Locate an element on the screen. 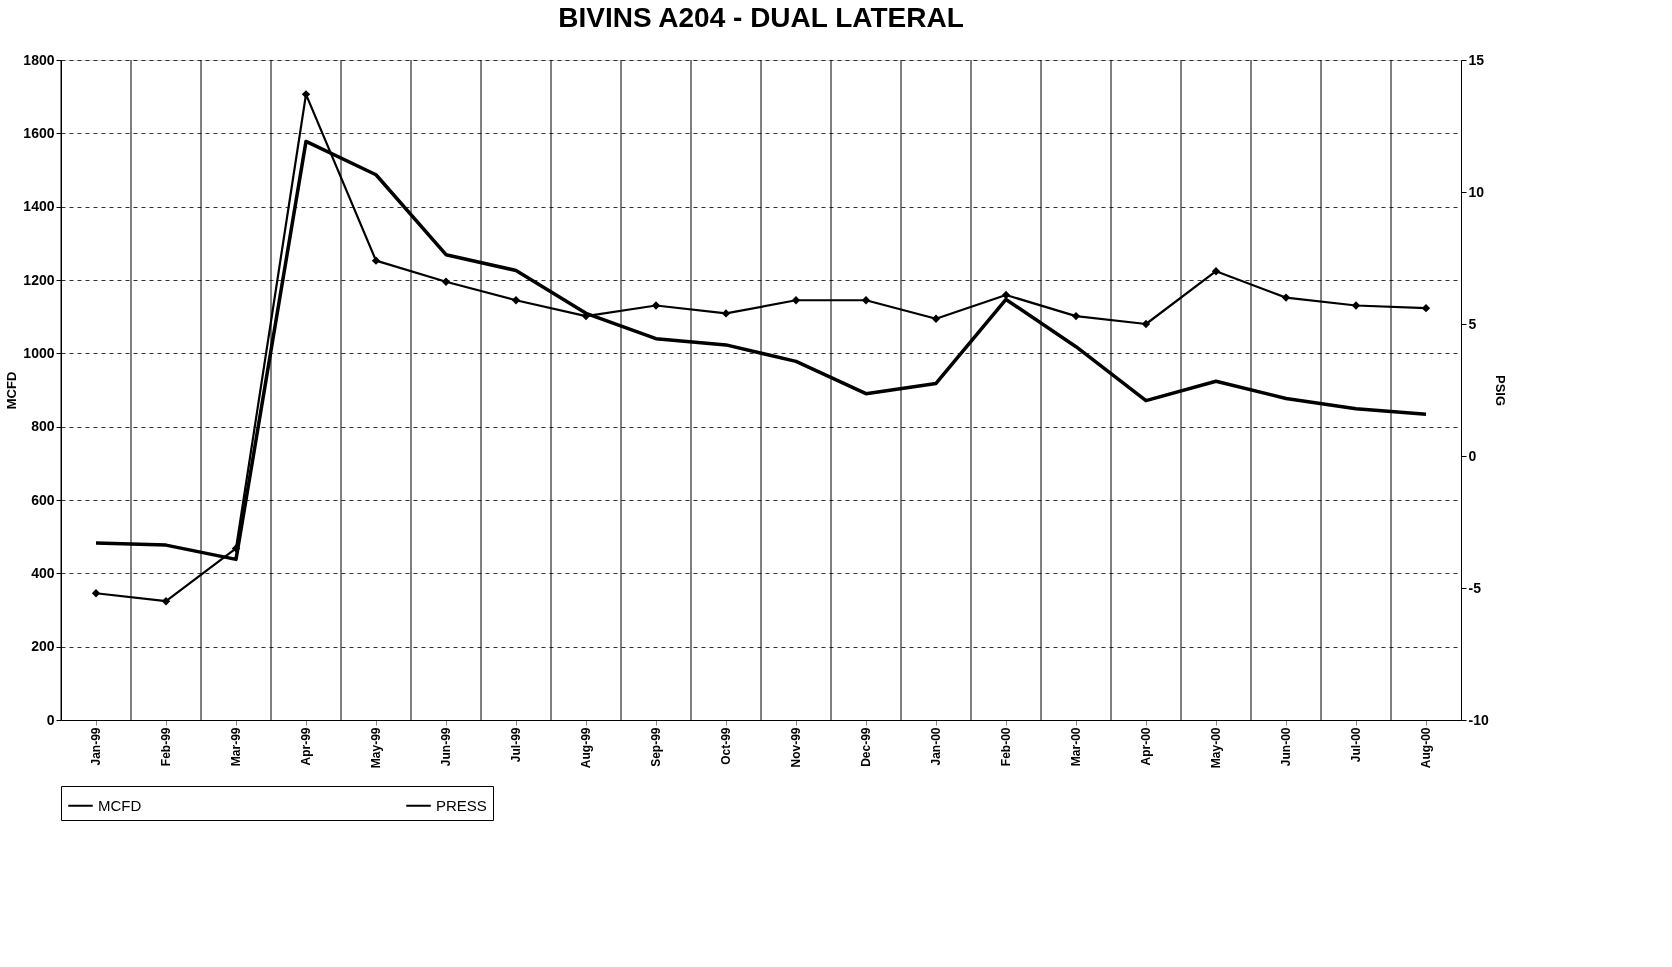 The width and height of the screenshot is (1672, 967). x-tick-label: Apr-99 is located at coordinates (306, 746).